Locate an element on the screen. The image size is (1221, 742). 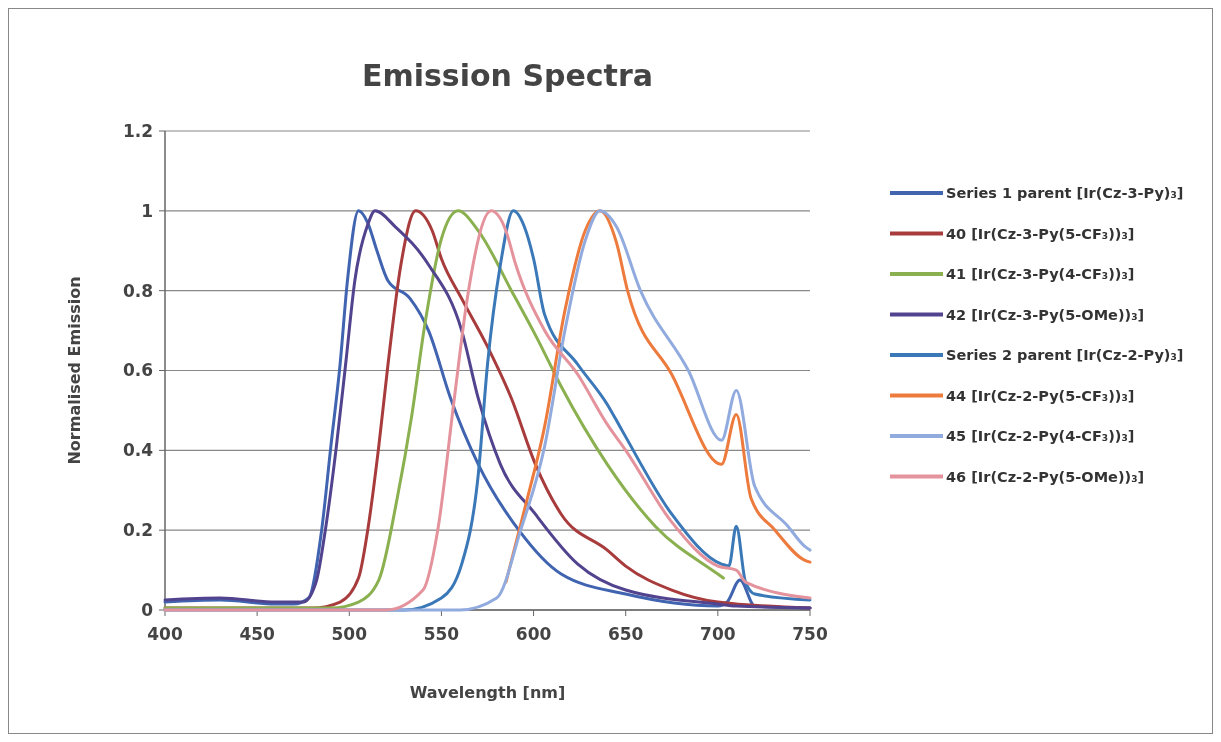
legend-label: Series 1 parent [Ir(Cz-3-Py)₃] is located at coordinates (1065, 193).